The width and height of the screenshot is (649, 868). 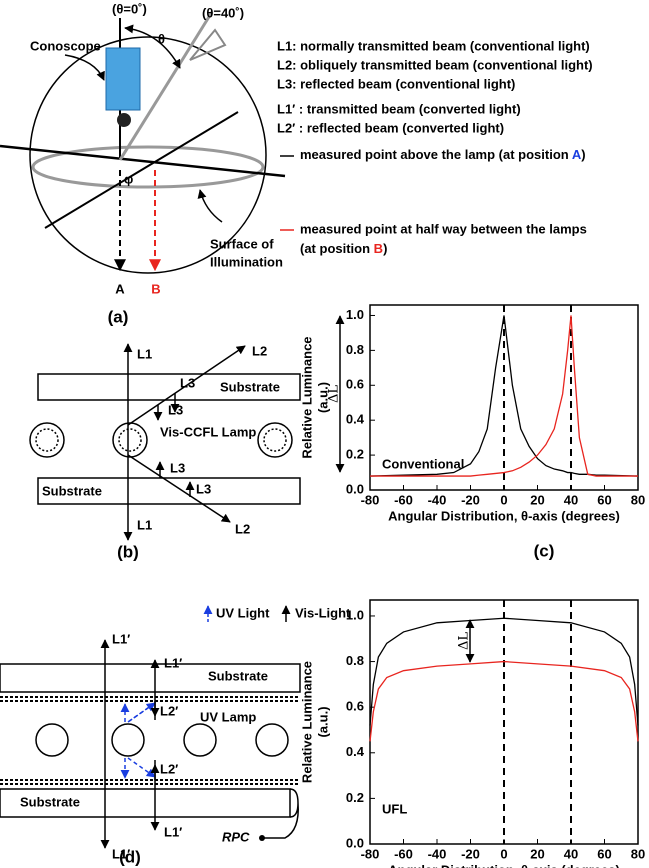 I want to click on beam-line, so click(x=141, y=170).